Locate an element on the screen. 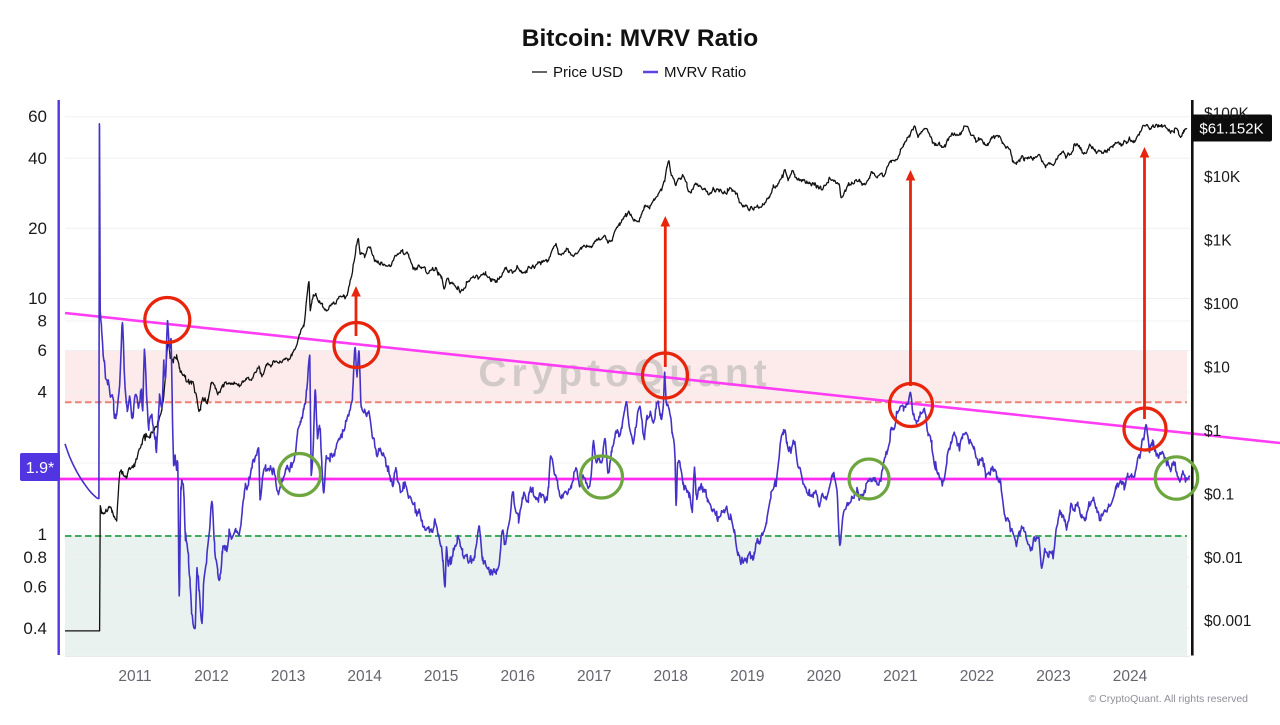 Image resolution: width=1280 pixels, height=725 pixels. svg-text: 2022 is located at coordinates (977, 676).